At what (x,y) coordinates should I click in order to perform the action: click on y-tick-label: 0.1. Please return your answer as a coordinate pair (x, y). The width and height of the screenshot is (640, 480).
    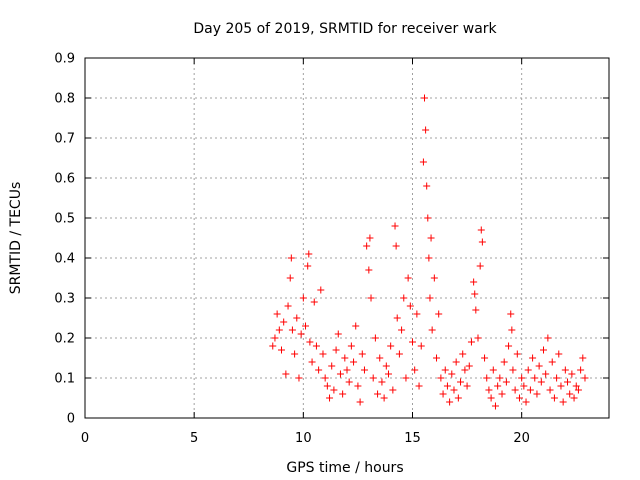
    Looking at the image, I should click on (64, 379).